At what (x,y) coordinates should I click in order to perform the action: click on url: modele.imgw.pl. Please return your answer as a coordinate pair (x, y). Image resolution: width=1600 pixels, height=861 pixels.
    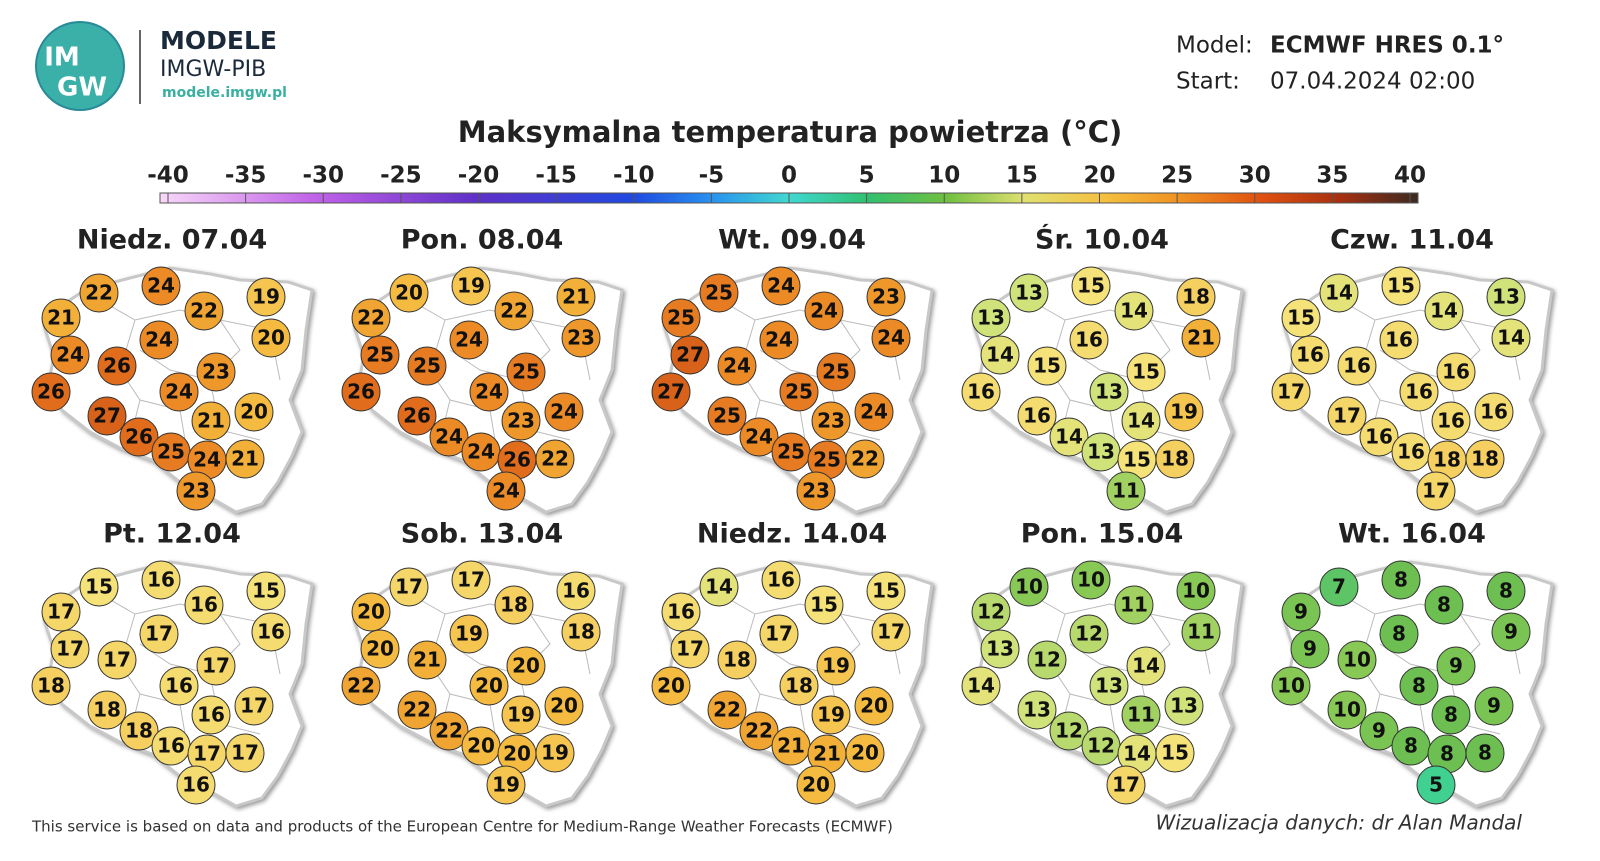
    Looking at the image, I should click on (224, 93).